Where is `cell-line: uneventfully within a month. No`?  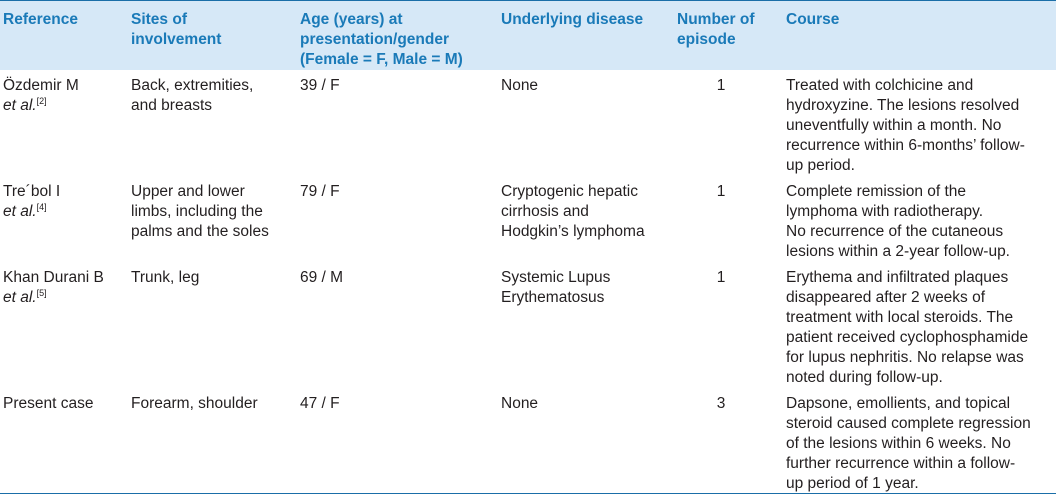
cell-line: uneventfully within a month. No is located at coordinates (894, 125).